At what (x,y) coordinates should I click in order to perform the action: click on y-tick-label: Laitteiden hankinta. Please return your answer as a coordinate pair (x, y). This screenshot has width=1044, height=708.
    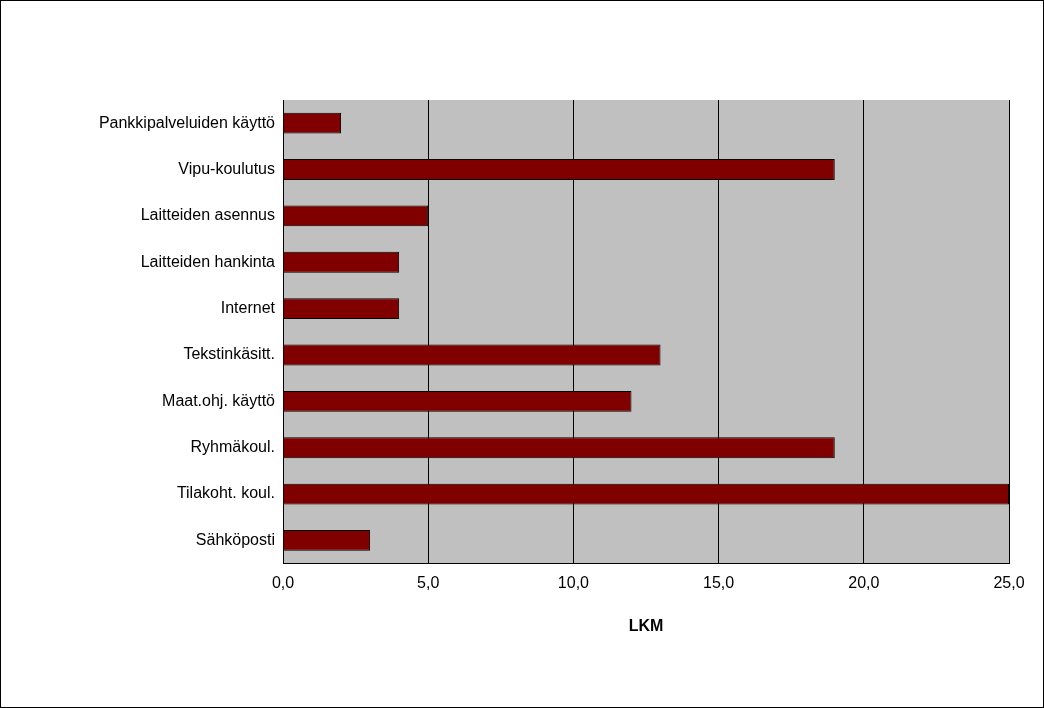
    Looking at the image, I should click on (208, 261).